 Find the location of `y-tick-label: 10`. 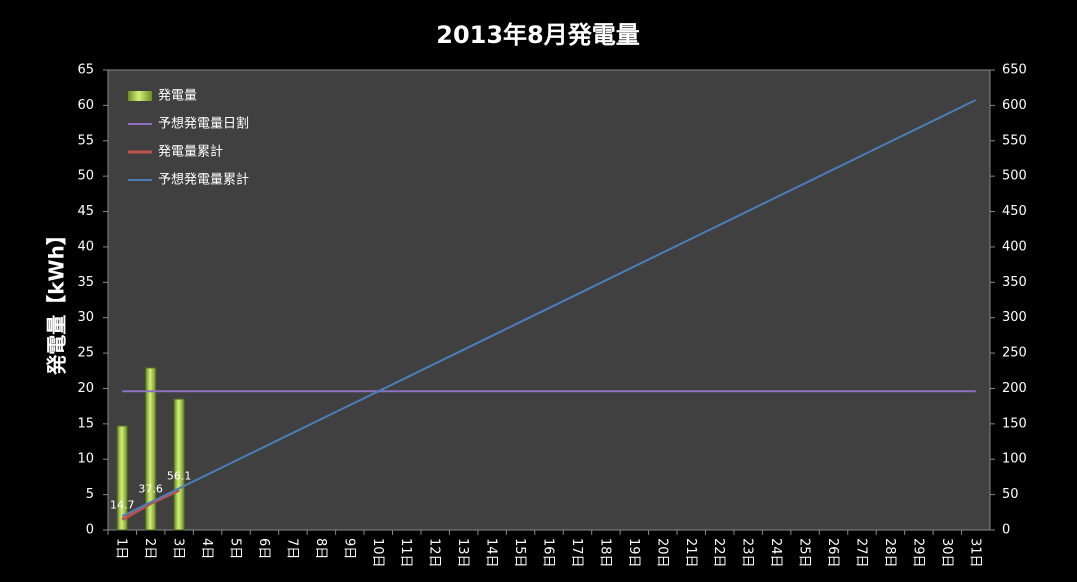

y-tick-label: 10 is located at coordinates (85, 459).